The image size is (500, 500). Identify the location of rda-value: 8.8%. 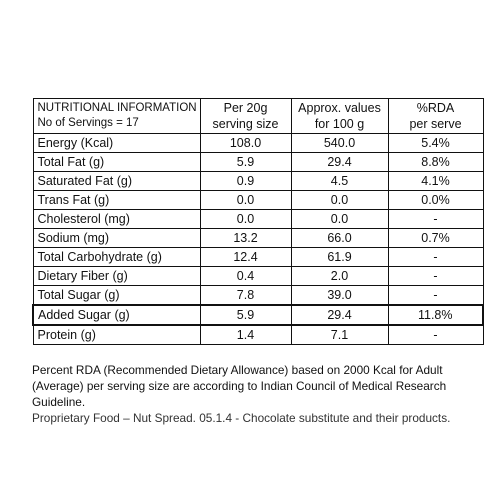
(435, 162).